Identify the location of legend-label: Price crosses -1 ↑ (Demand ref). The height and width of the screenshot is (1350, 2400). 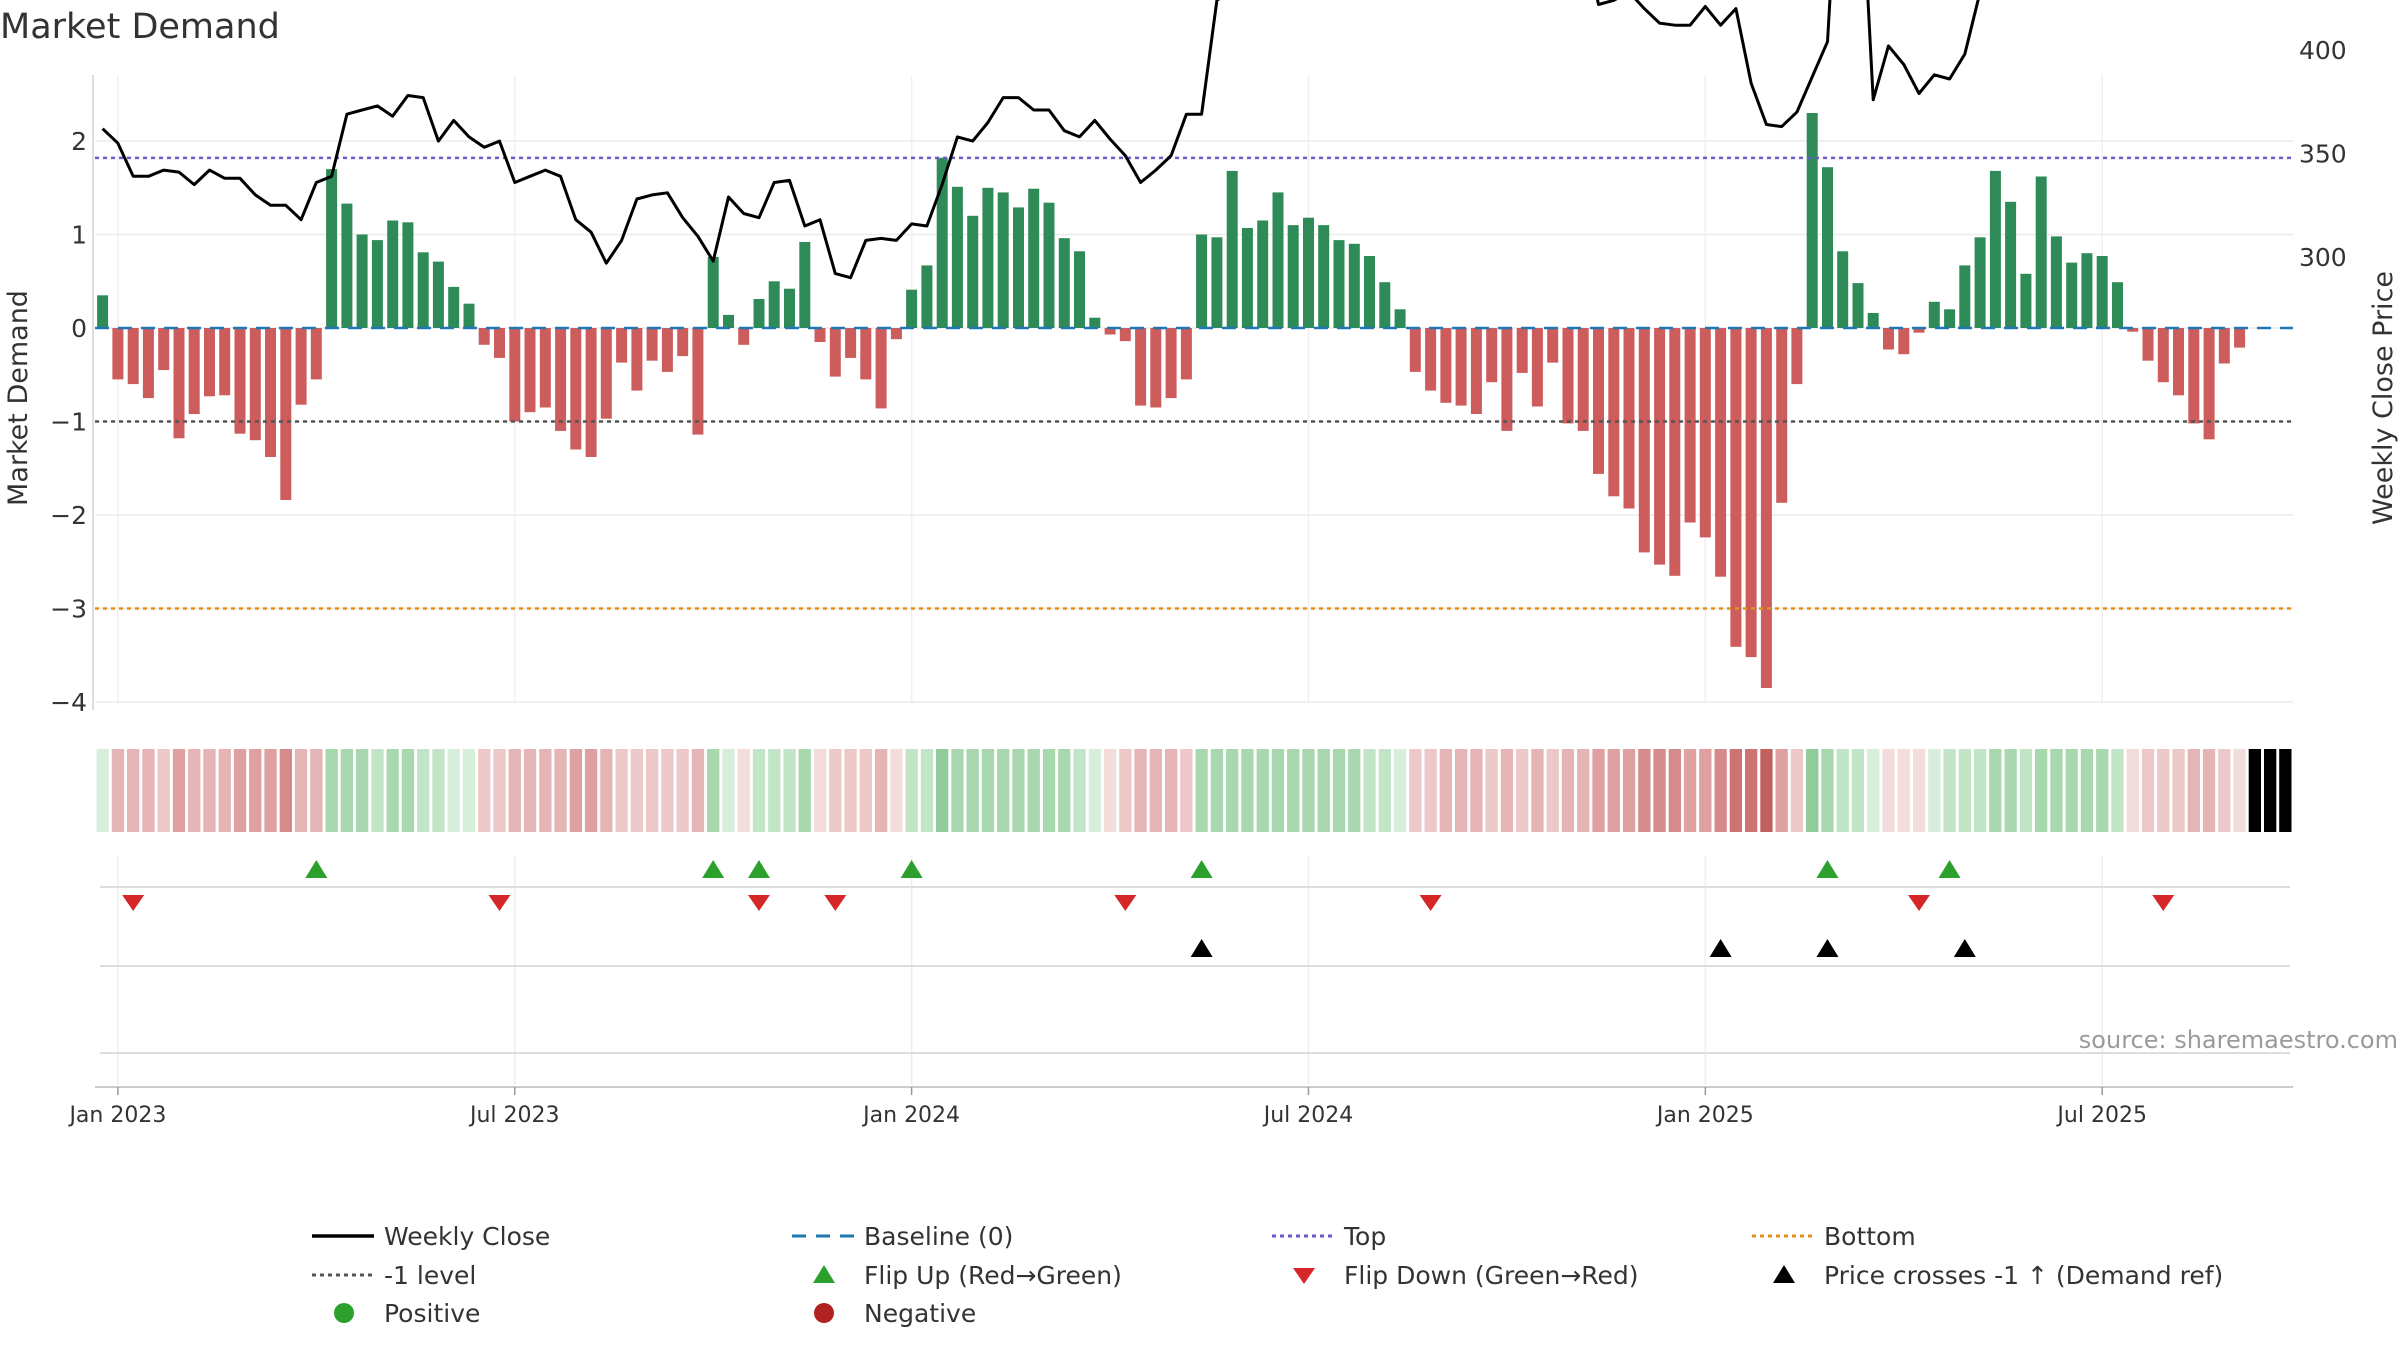
(2023, 1275).